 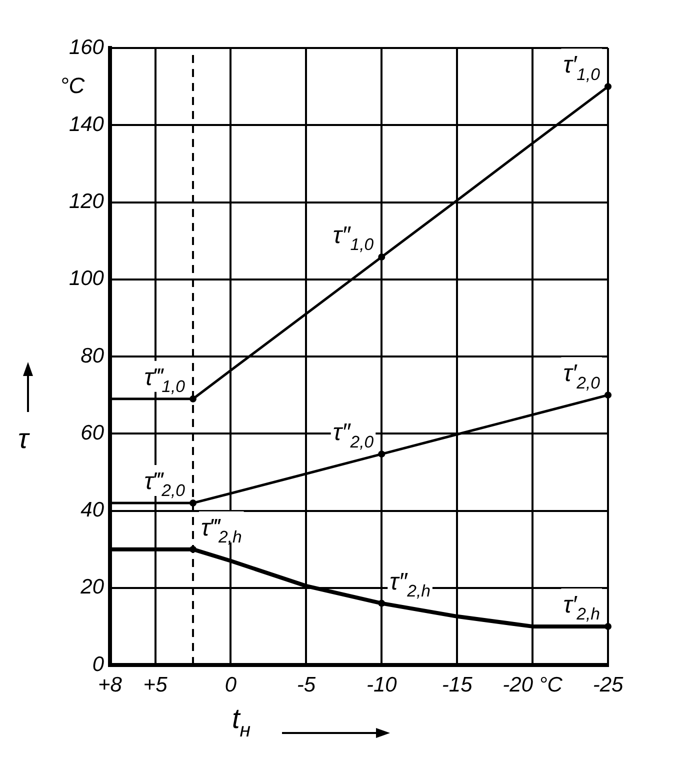 I want to click on x-tick-label: +5, so click(x=155, y=684).